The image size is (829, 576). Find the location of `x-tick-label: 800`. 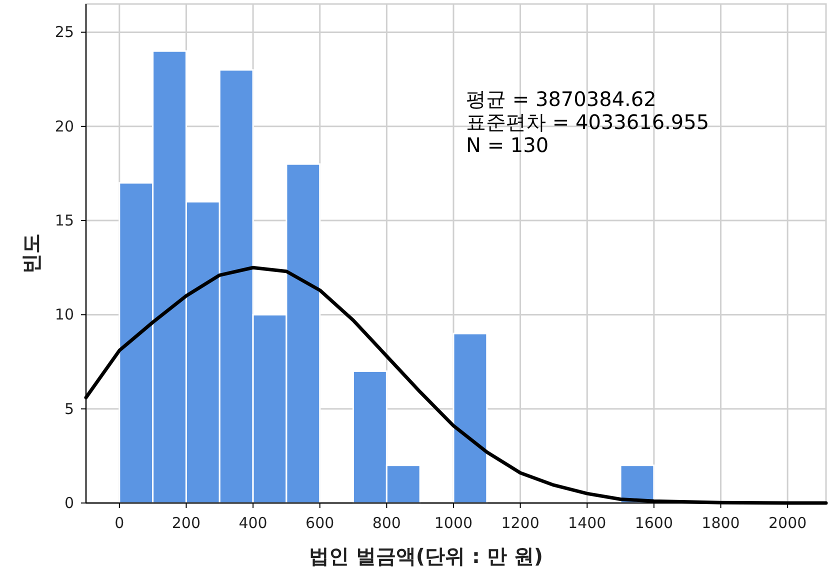

x-tick-label: 800 is located at coordinates (386, 523).